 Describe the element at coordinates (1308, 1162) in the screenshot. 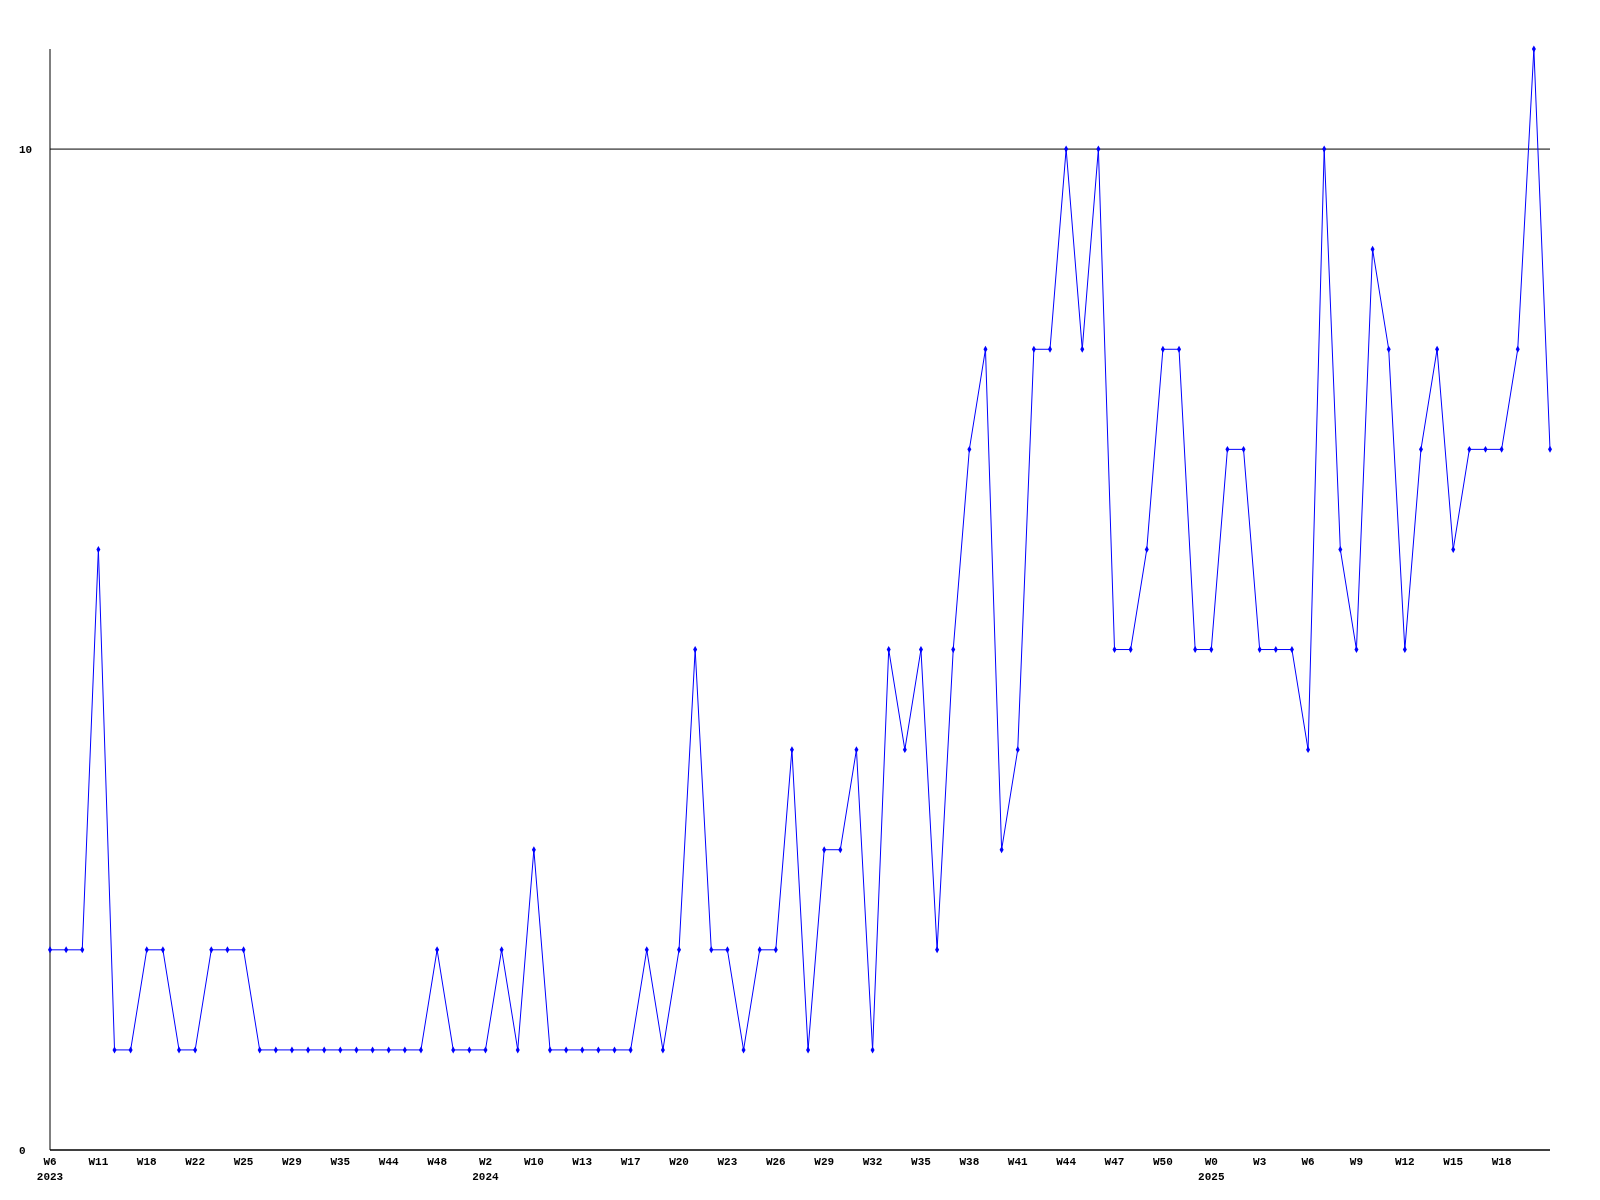

I see `x-tick-label: W6` at that location.